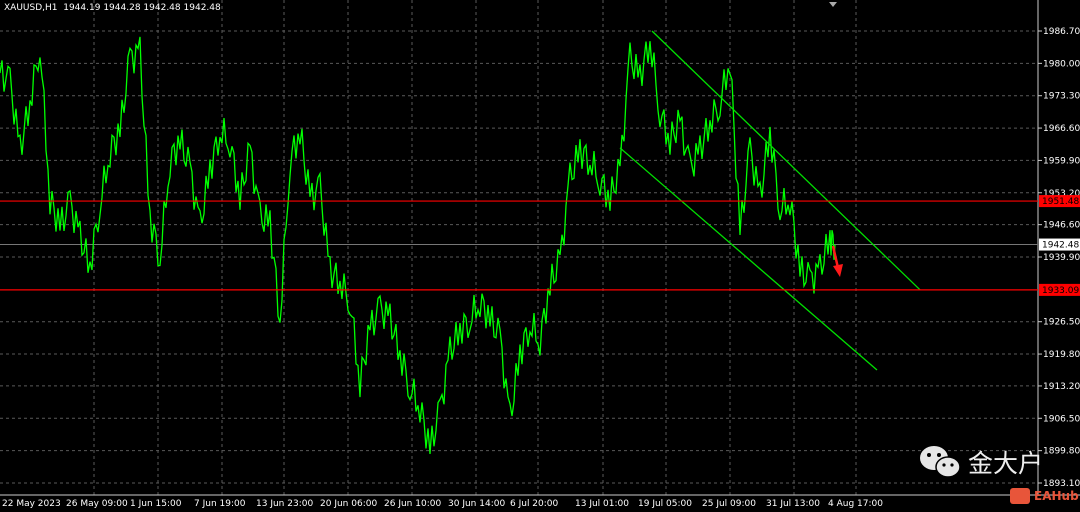  What do you see at coordinates (1044, 496) in the screenshot?
I see `eahub-logo: EAHub` at bounding box center [1044, 496].